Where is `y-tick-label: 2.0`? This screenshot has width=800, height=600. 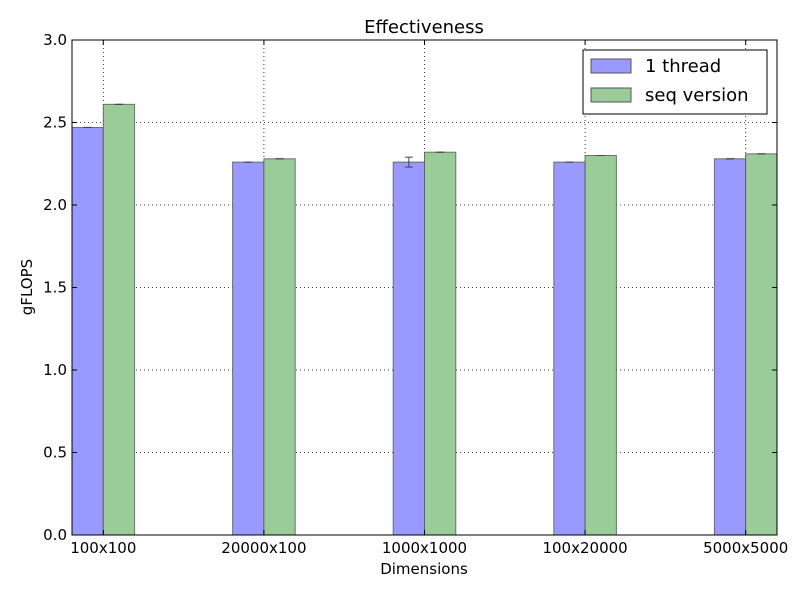
y-tick-label: 2.0 is located at coordinates (55, 205).